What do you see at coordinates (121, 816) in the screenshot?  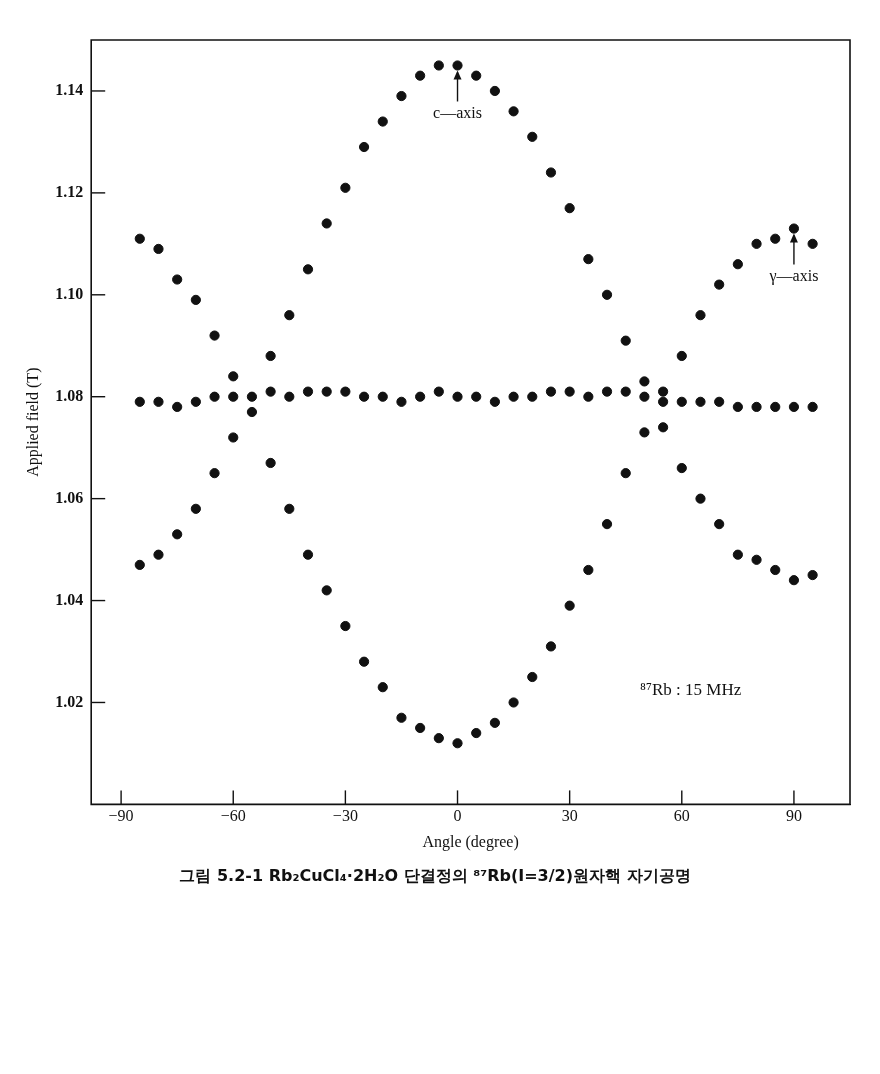 I see `x-tick-label: −90` at bounding box center [121, 816].